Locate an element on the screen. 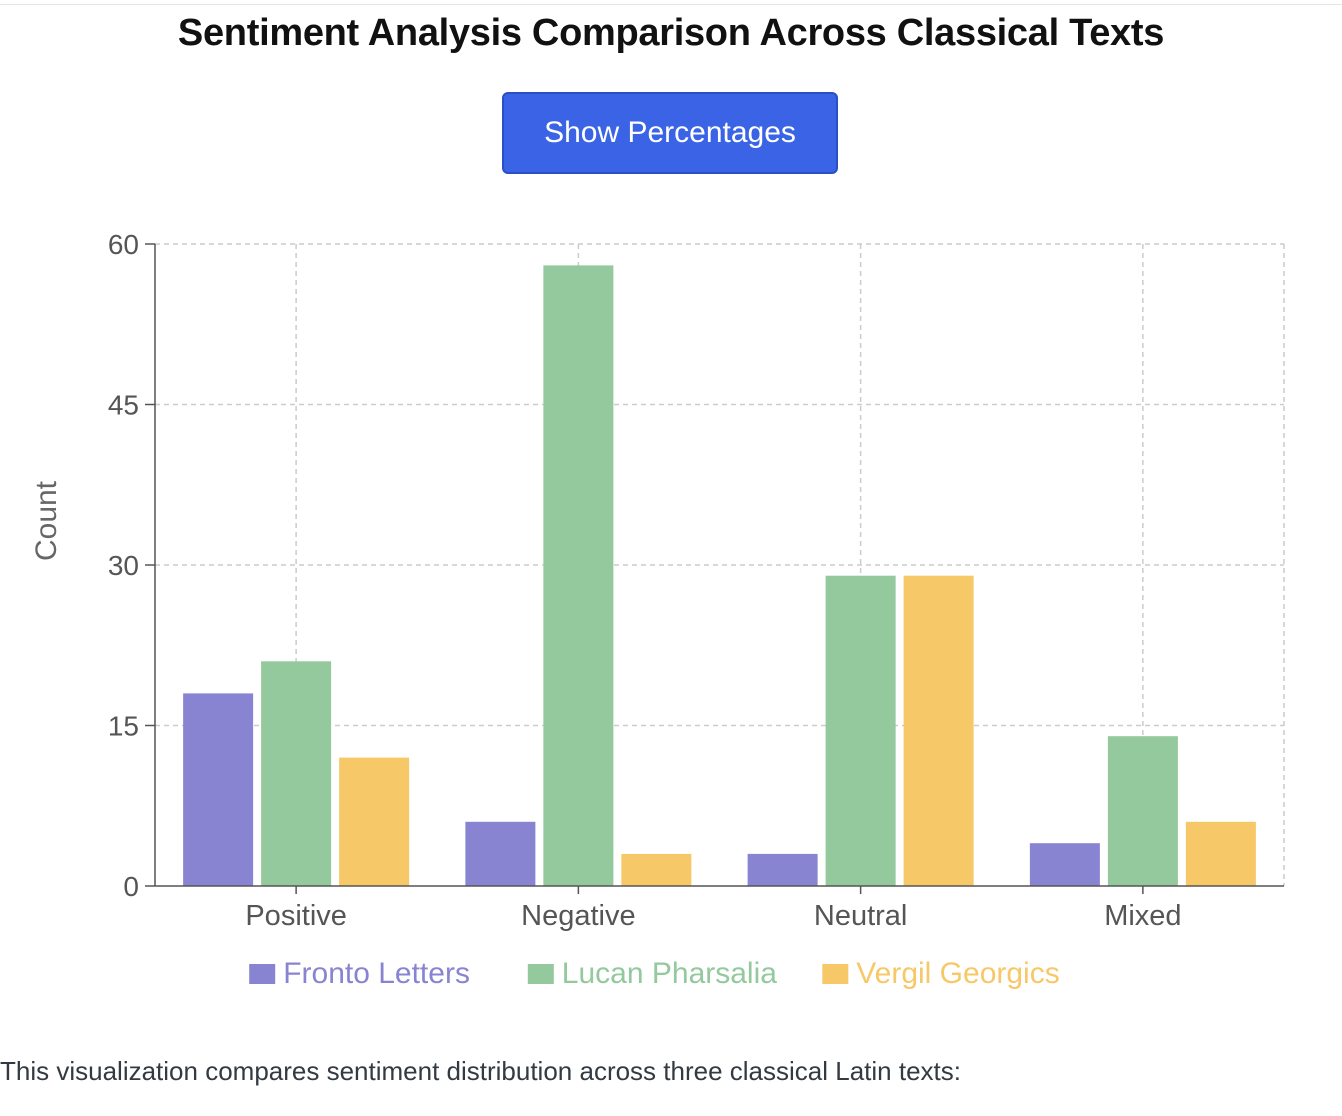 This screenshot has width=1342, height=1116. y-tick-label: 0 is located at coordinates (131, 886).